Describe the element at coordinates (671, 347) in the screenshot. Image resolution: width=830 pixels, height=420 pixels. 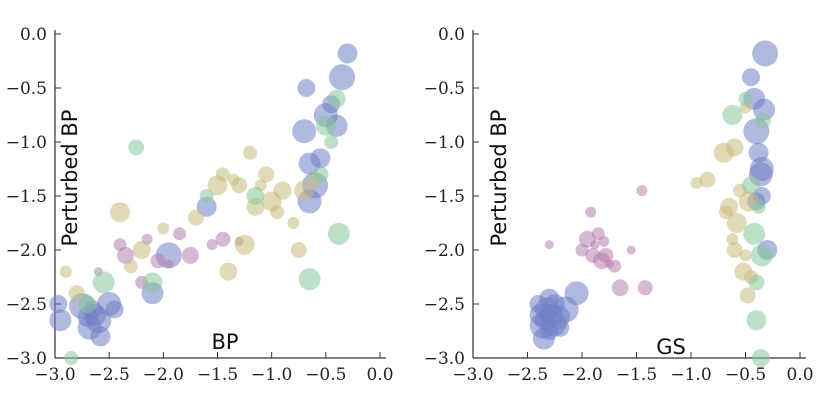
I see `x-axis-label: GS` at that location.